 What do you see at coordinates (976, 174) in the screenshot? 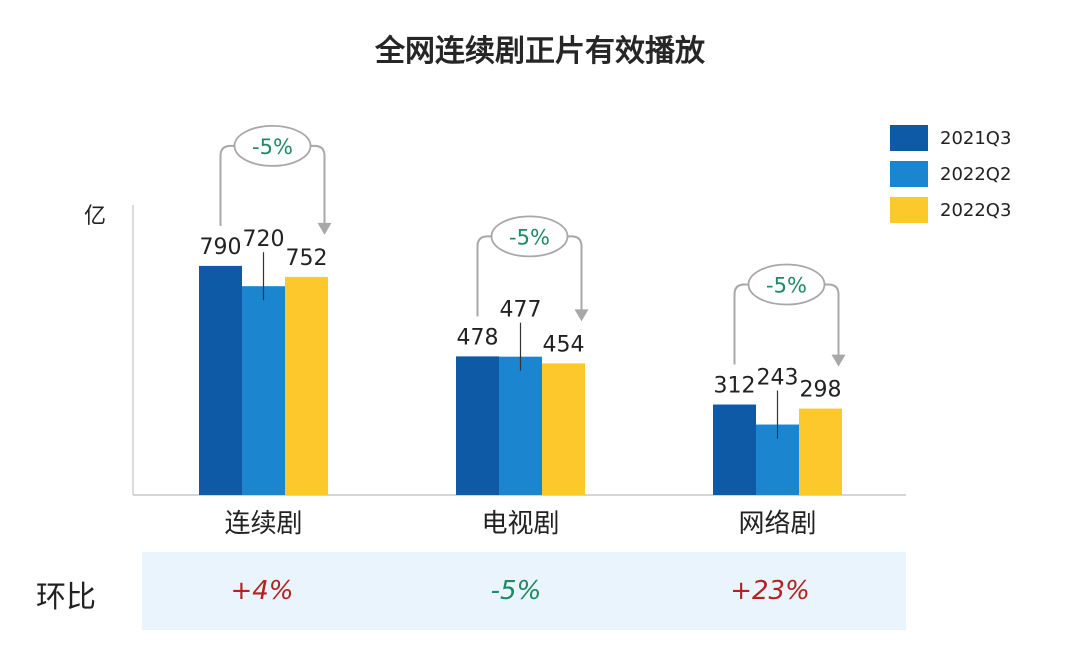
I see `legend-label: 2022Q2` at bounding box center [976, 174].